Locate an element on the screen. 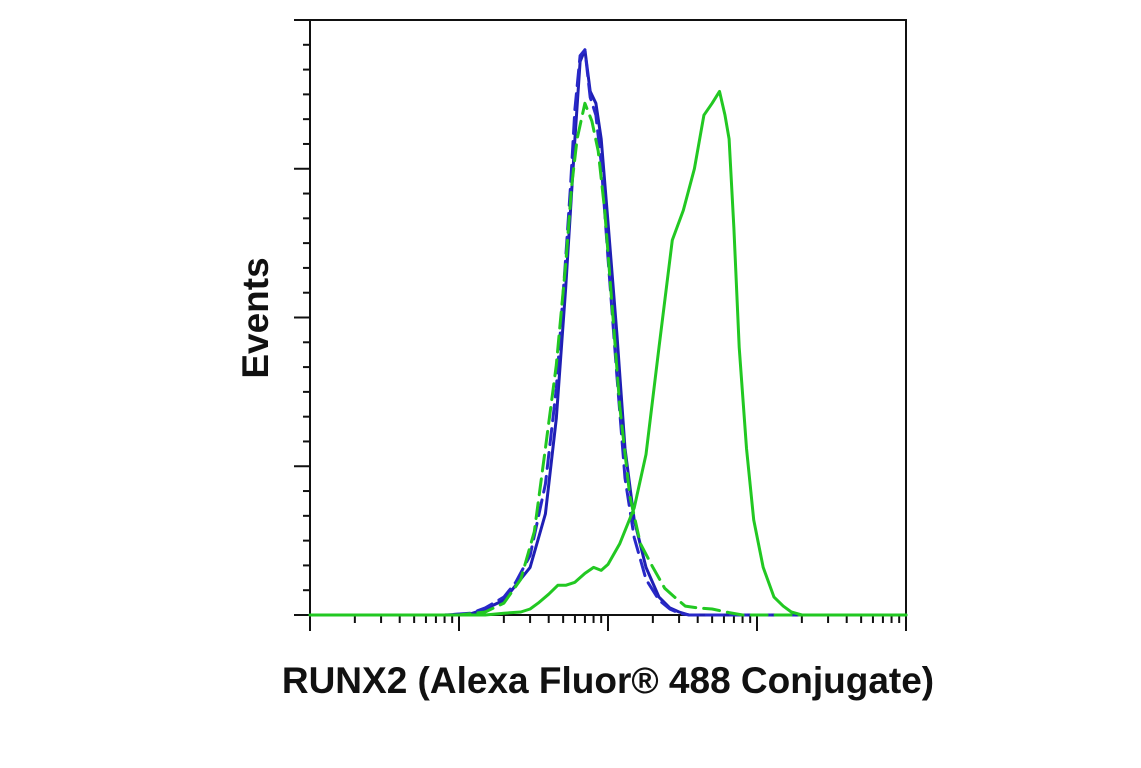 This screenshot has height=768, width=1141. x-axis-ticks is located at coordinates (608, 623).